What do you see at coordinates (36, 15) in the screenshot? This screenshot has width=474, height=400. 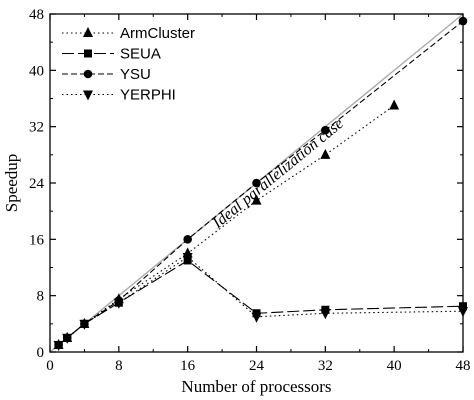 I see `y-tick-label: 48` at bounding box center [36, 15].